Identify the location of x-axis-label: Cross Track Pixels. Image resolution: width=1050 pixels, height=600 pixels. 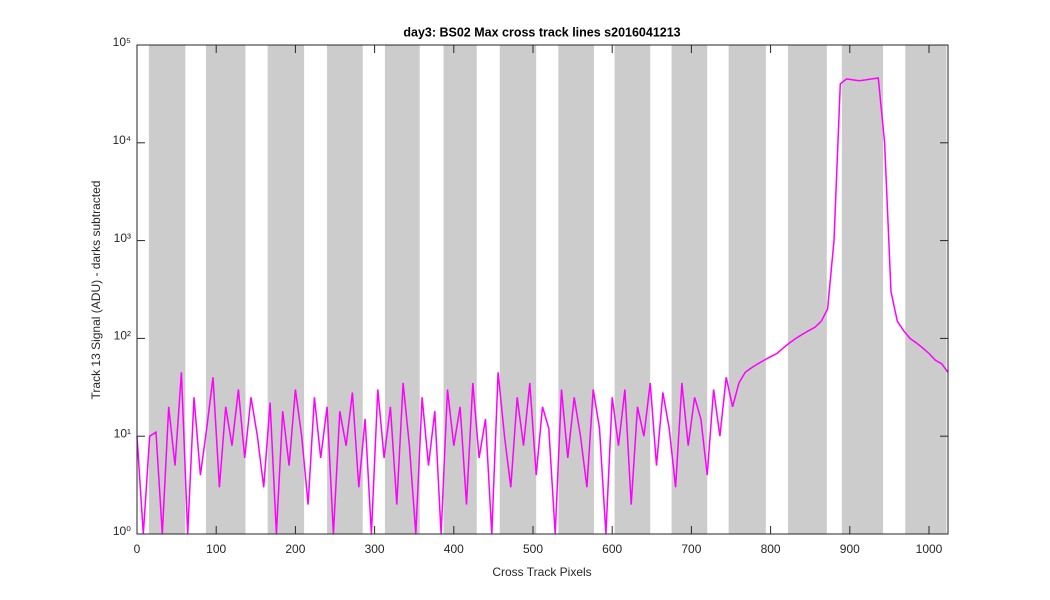
(541, 572).